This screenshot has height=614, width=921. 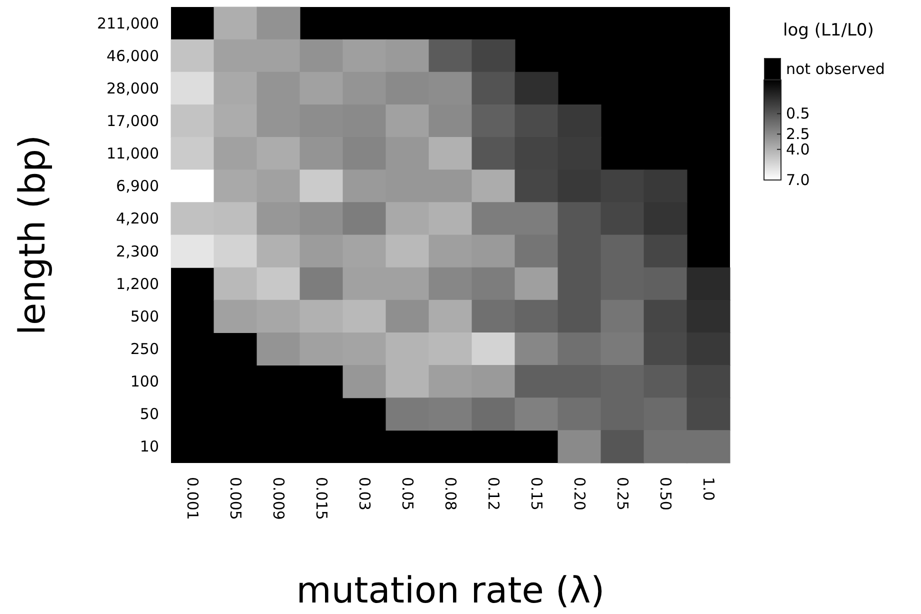 I want to click on x-tick-label: 0.50, so click(x=665, y=493).